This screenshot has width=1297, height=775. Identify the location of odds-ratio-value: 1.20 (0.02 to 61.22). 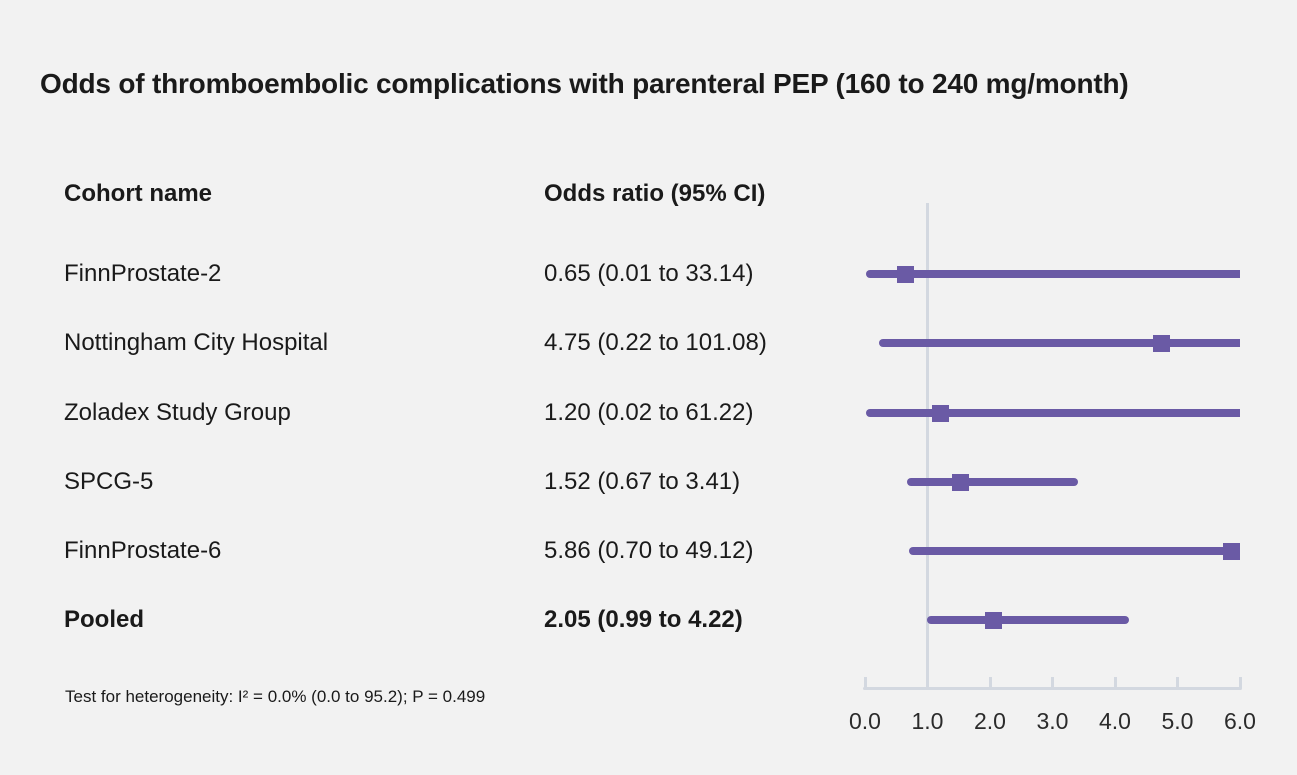
(649, 412).